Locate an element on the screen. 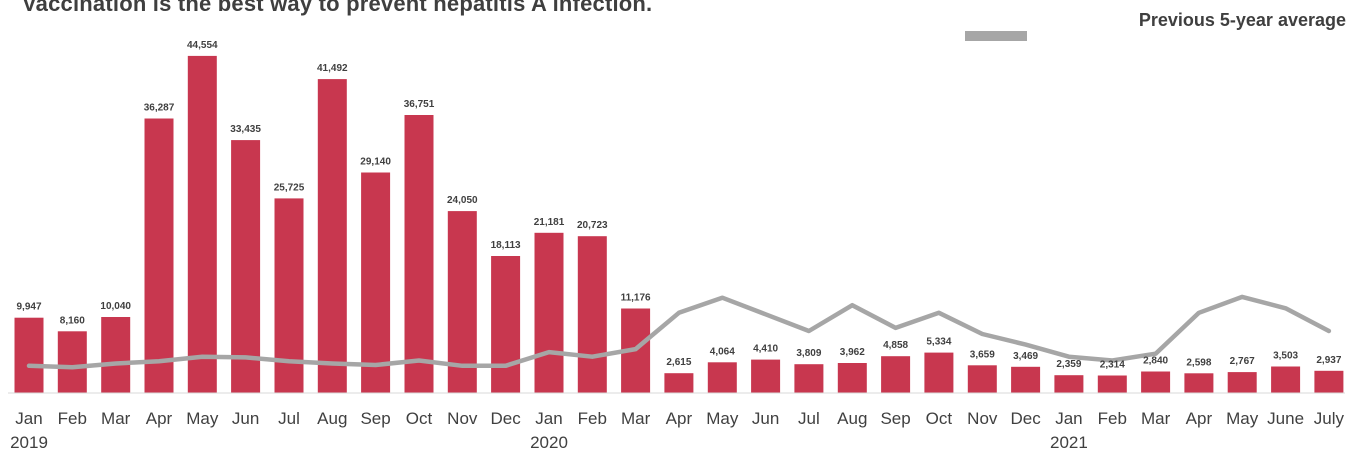 Image resolution: width=1358 pixels, height=453 pixels. bar-value-label-19: 3,962 is located at coordinates (852, 352).